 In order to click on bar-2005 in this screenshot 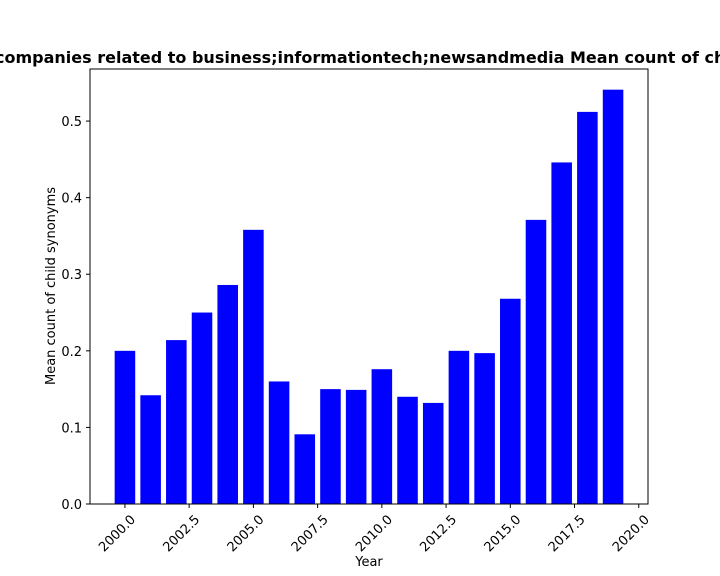, I will do `click(253, 367)`.